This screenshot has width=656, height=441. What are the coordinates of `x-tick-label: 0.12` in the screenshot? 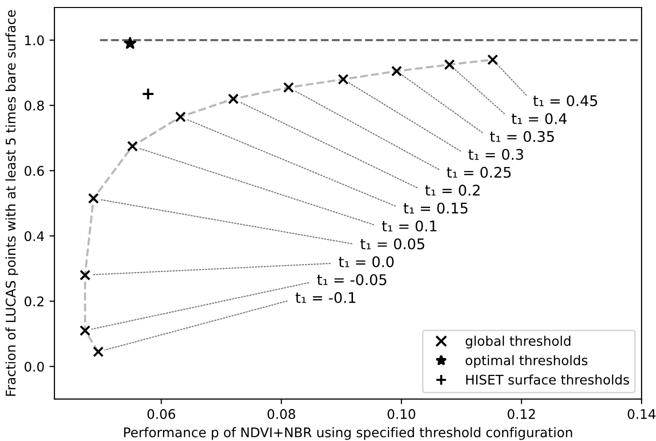 It's located at (521, 414).